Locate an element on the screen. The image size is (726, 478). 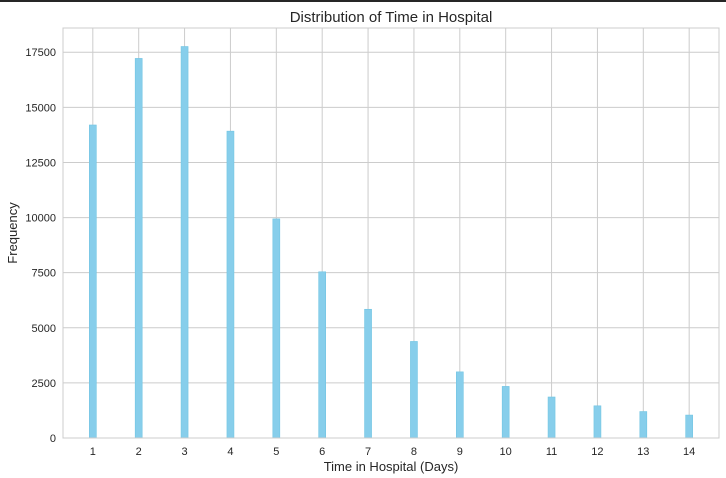
y-tick-label: 17500 is located at coordinates (40, 53).